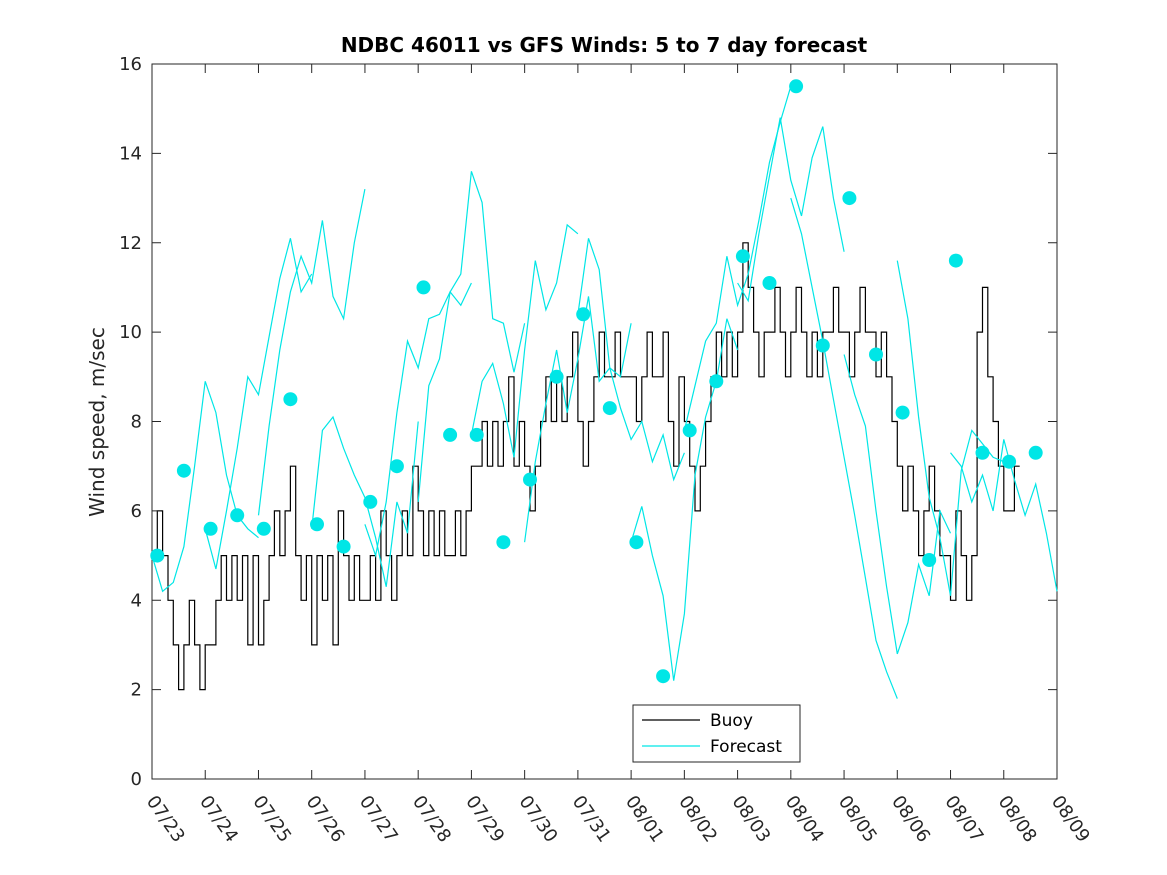 This screenshot has width=1167, height=875. Describe the element at coordinates (271, 819) in the screenshot. I see `x-tick-label: 07/25` at that location.